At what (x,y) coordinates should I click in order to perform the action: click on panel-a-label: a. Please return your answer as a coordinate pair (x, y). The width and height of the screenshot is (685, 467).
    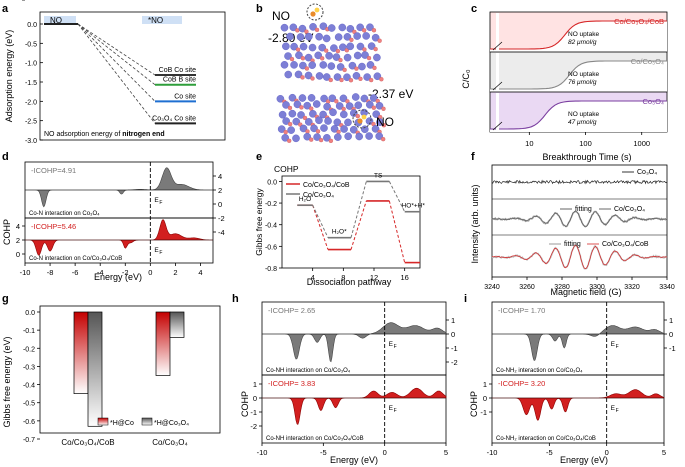
    Looking at the image, I should click on (5, 9).